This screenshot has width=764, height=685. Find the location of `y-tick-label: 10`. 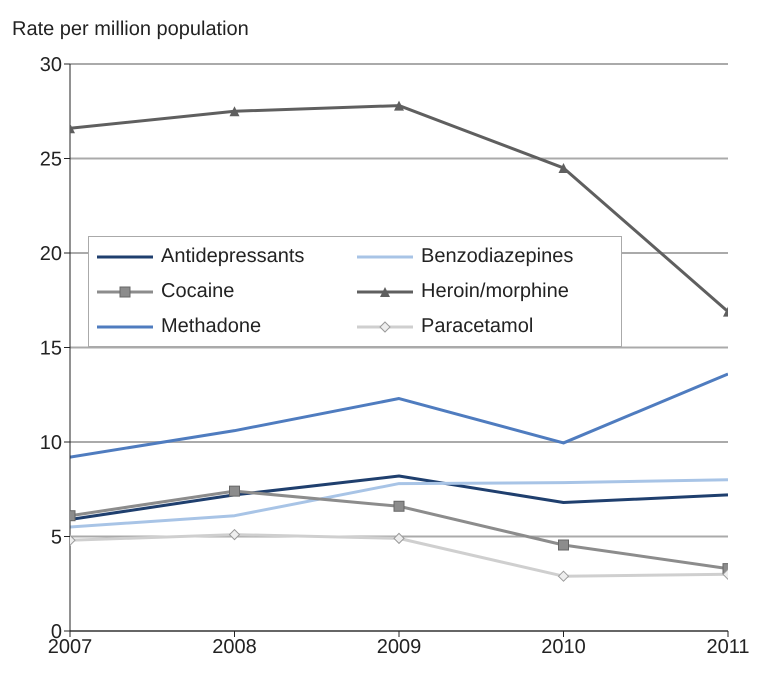

y-tick-label: 10 is located at coordinates (51, 443).